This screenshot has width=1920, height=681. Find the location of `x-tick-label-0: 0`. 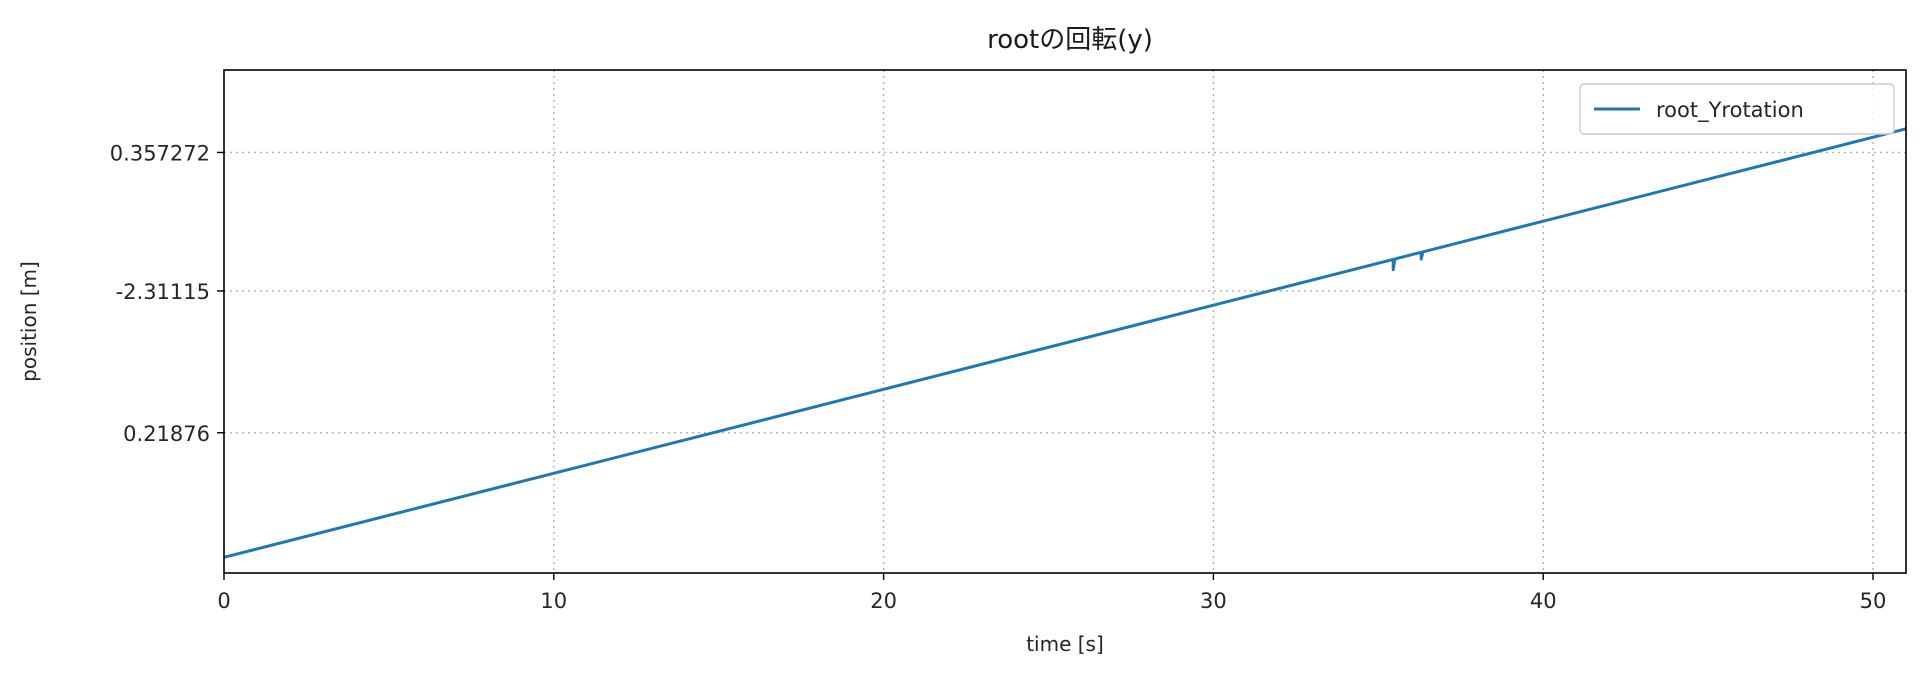

x-tick-label-0: 0 is located at coordinates (223, 601).